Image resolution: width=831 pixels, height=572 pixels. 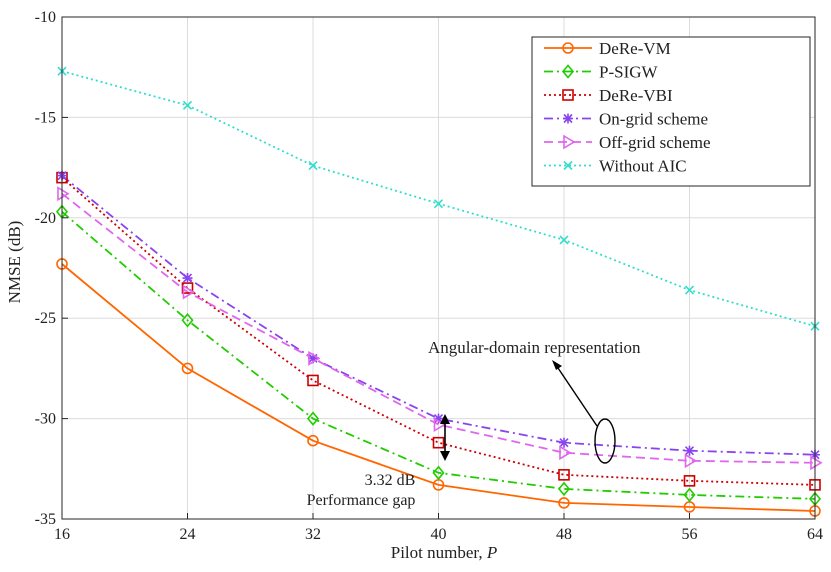 I want to click on angular-arrow-head, so click(x=557, y=365).